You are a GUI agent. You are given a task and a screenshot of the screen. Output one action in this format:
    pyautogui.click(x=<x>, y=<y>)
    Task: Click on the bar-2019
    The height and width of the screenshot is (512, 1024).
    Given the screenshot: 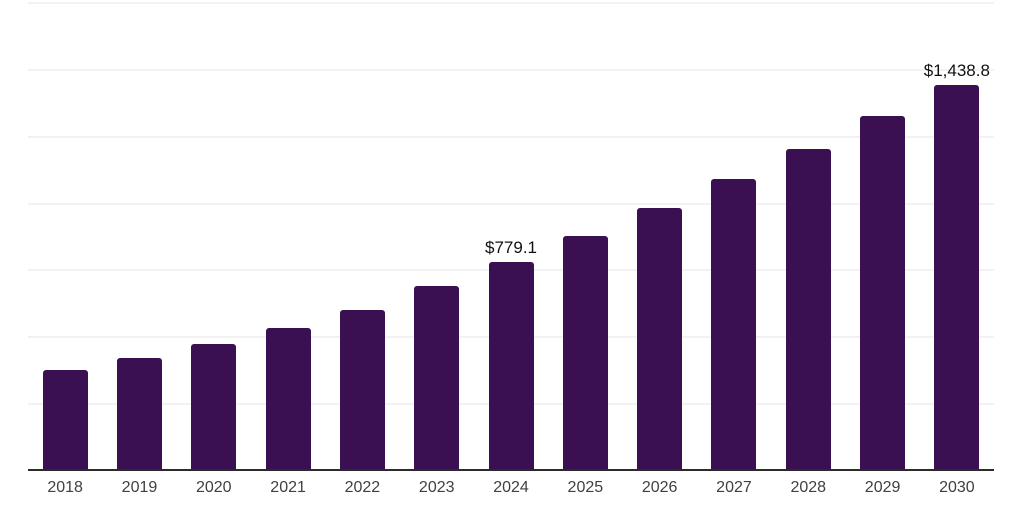 What is the action you would take?
    pyautogui.click(x=139, y=413)
    